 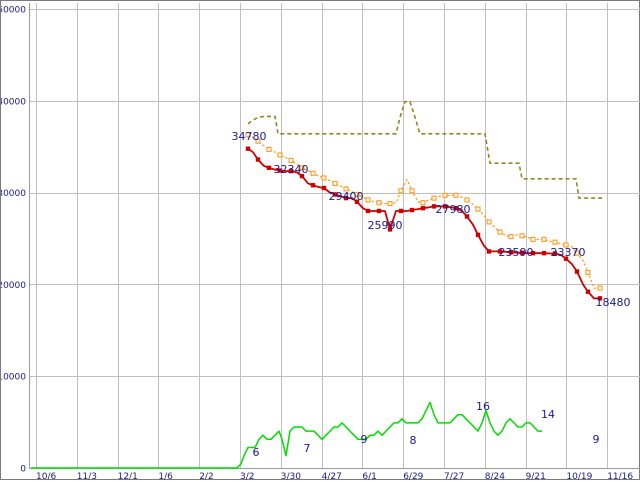 What do you see at coordinates (291, 169) in the screenshot?
I see `data-point-label: 32340` at bounding box center [291, 169].